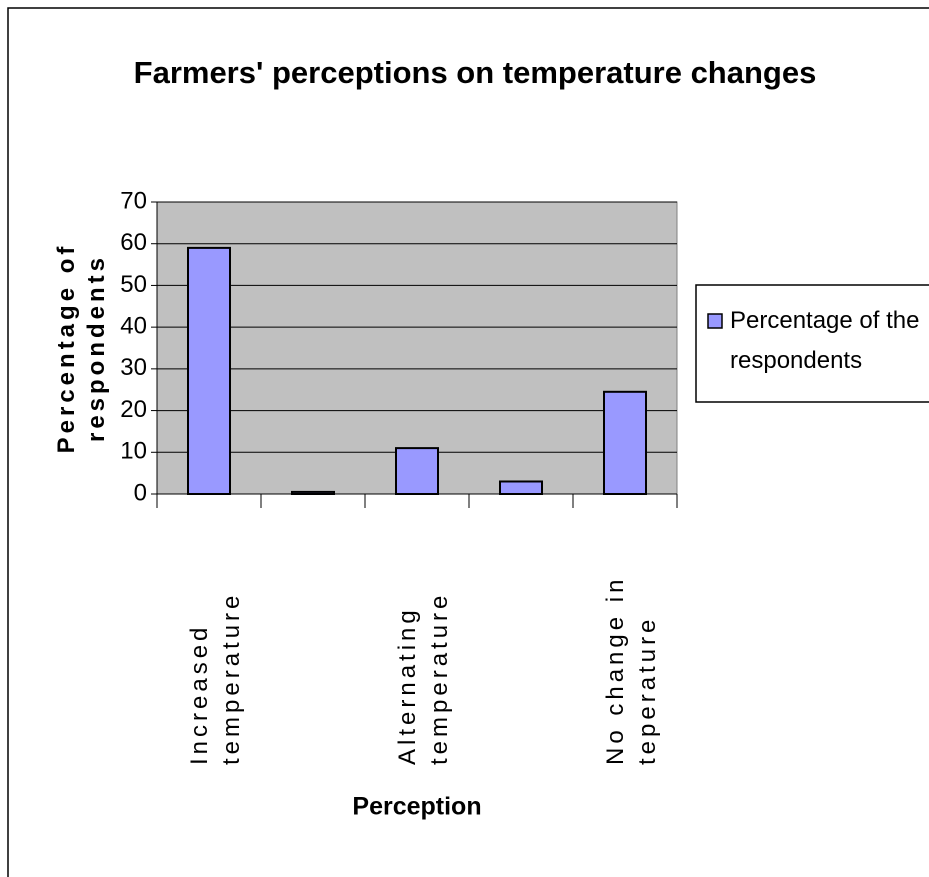 Image resolution: width=929 pixels, height=877 pixels. What do you see at coordinates (416, 807) in the screenshot?
I see `x-axis-title: Perception` at bounding box center [416, 807].